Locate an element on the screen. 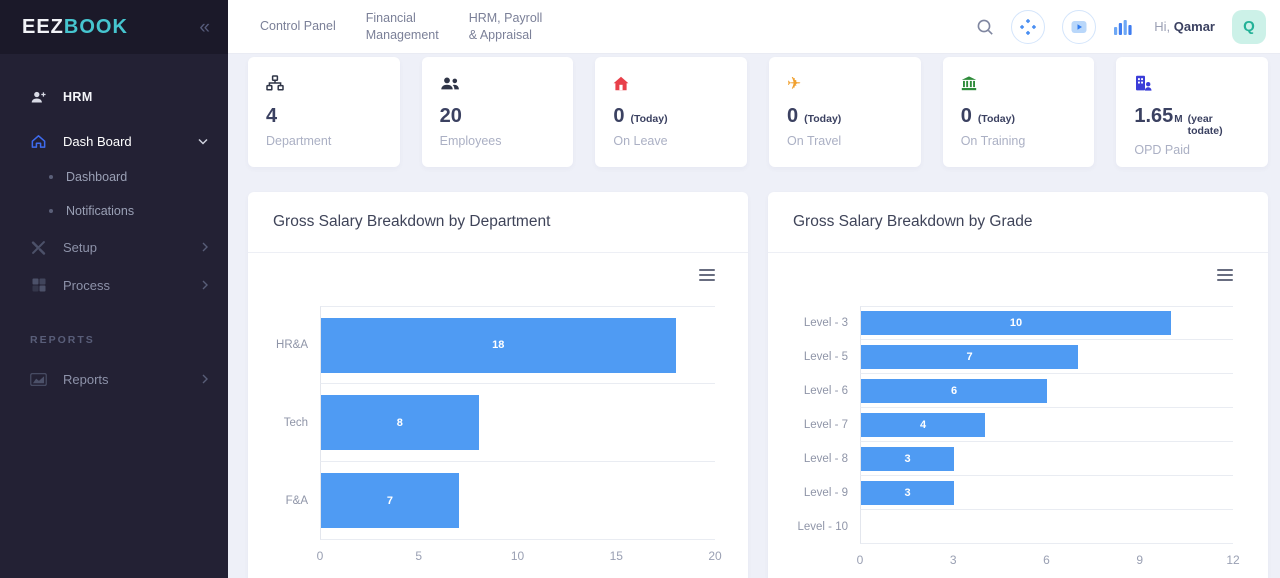  sidebar-item-notifications: Notifications is located at coordinates (114, 211).